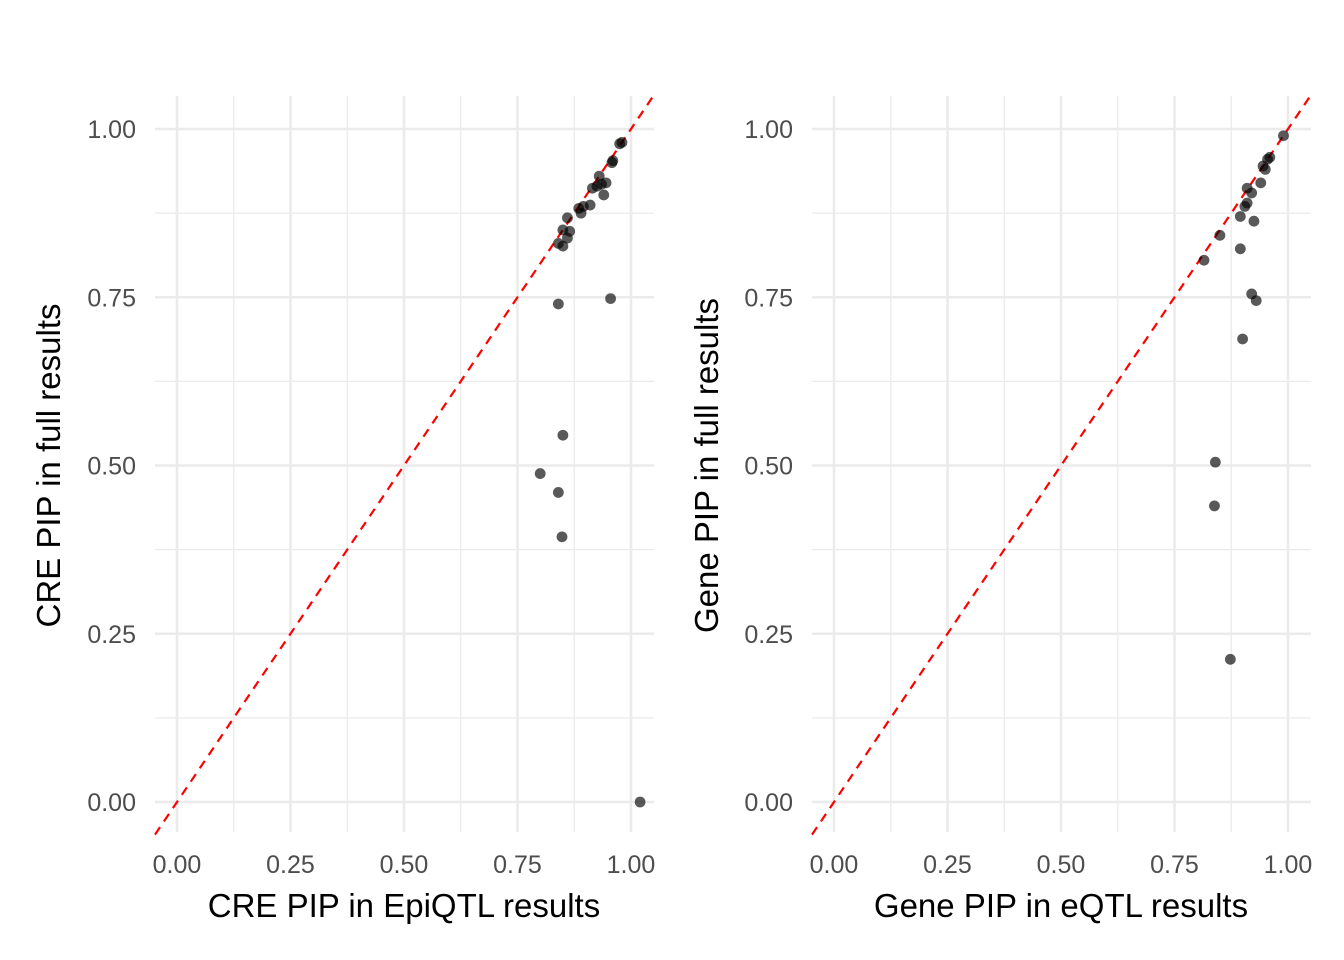  I want to click on y-axis-title: CRE PIP in full results, so click(48, 465).